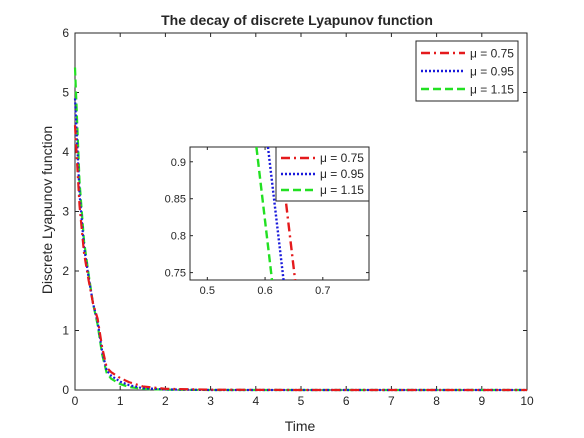  Describe the element at coordinates (527, 401) in the screenshot. I see `x-tick-label: 10` at that location.